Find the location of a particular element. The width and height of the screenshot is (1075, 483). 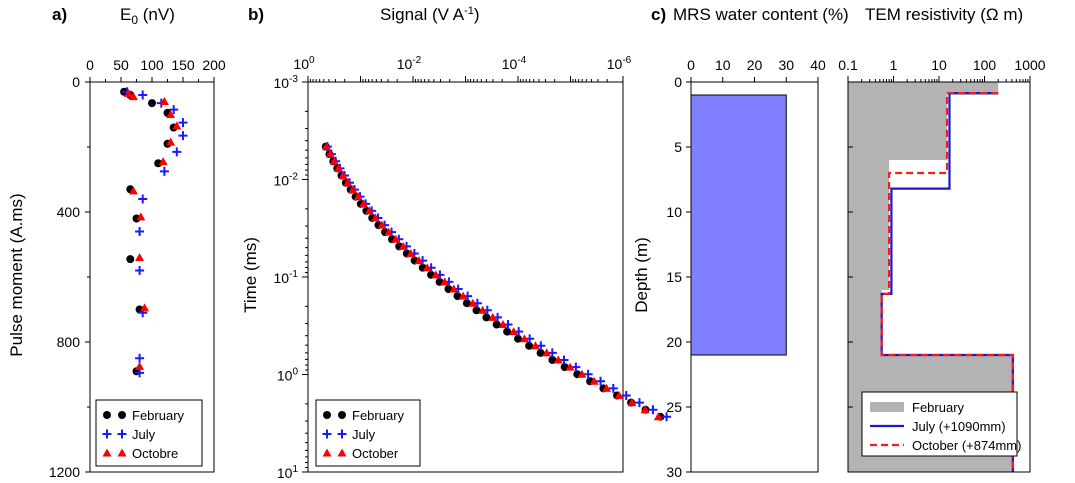

panel-b-ytick-label: 10⁻¹ is located at coordinates (286, 277).